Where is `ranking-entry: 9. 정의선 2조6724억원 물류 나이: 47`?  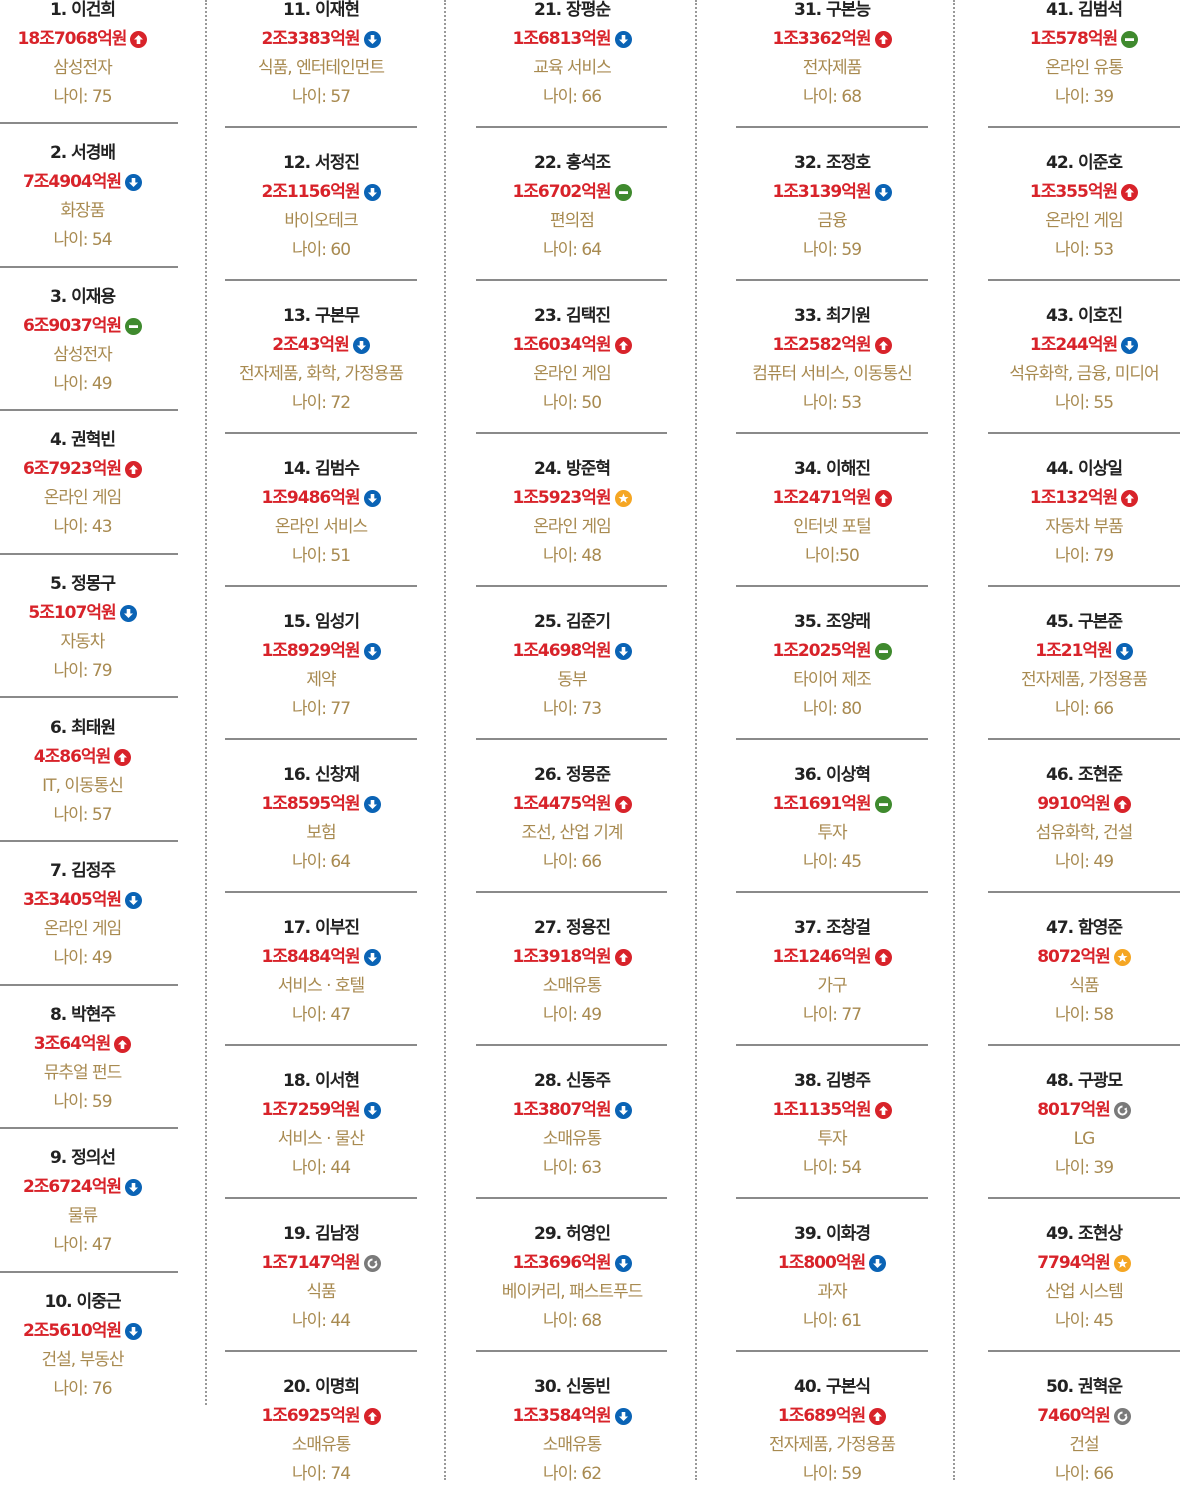
ranking-entry: 9. 정의선 2조6724억원 물류 나이: 47 is located at coordinates (82, 1202).